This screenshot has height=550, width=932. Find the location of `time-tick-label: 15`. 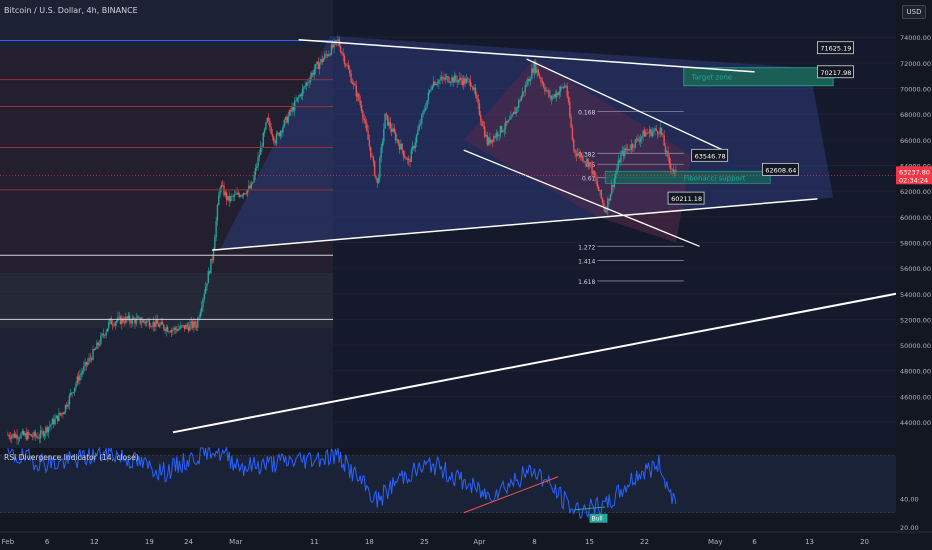

time-tick-label: 15 is located at coordinates (589, 542).